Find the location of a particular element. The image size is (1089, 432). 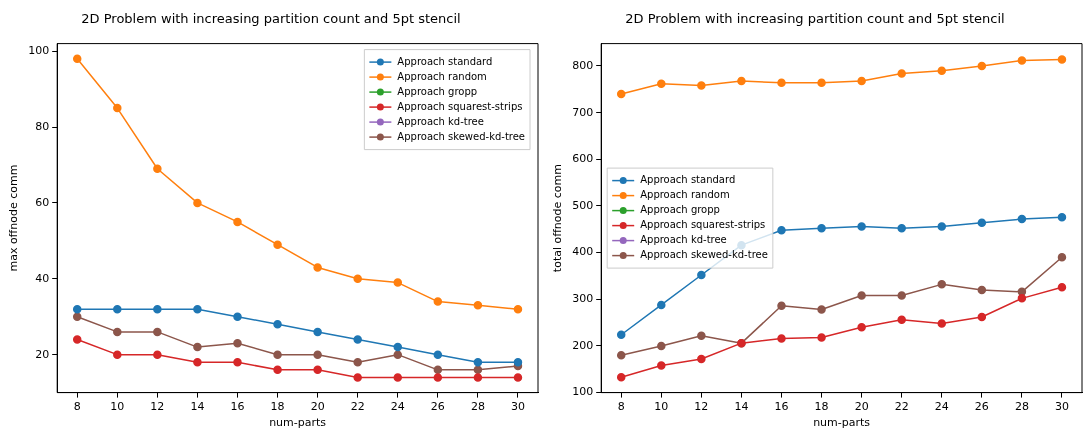

y-tick-label: 80 is located at coordinates (42, 126).